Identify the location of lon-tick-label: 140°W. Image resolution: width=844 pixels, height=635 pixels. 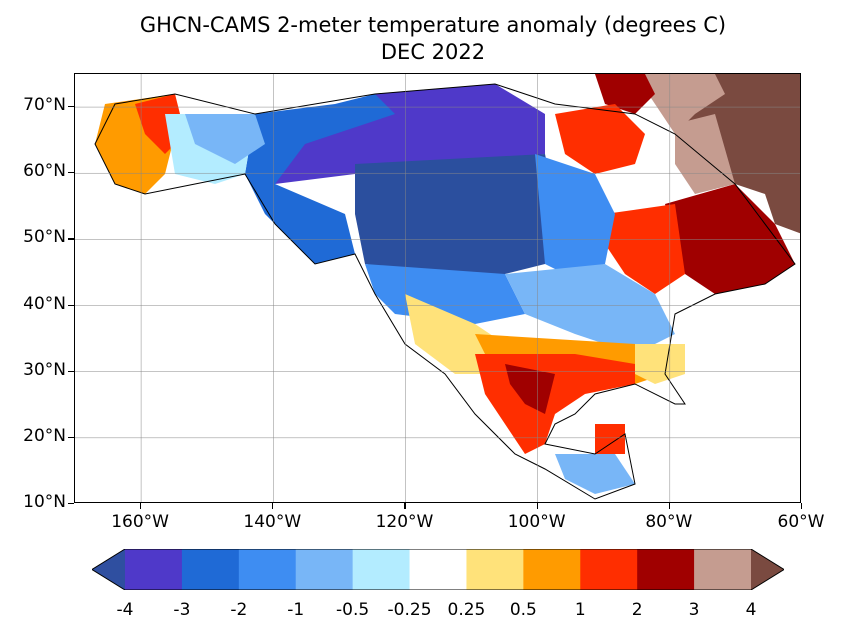
(272, 522).